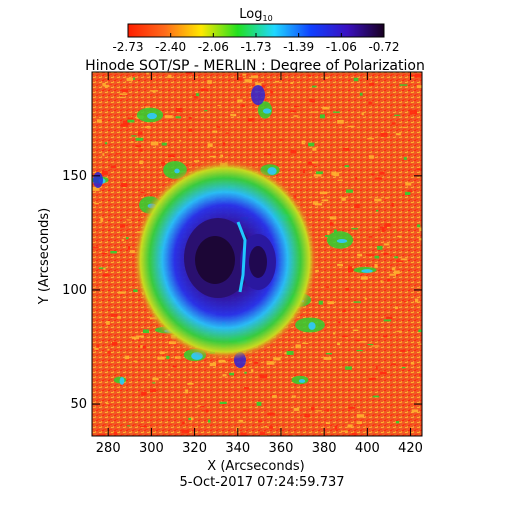 The width and height of the screenshot is (512, 512). What do you see at coordinates (367, 448) in the screenshot?
I see `x-tick-label: 400` at bounding box center [367, 448].